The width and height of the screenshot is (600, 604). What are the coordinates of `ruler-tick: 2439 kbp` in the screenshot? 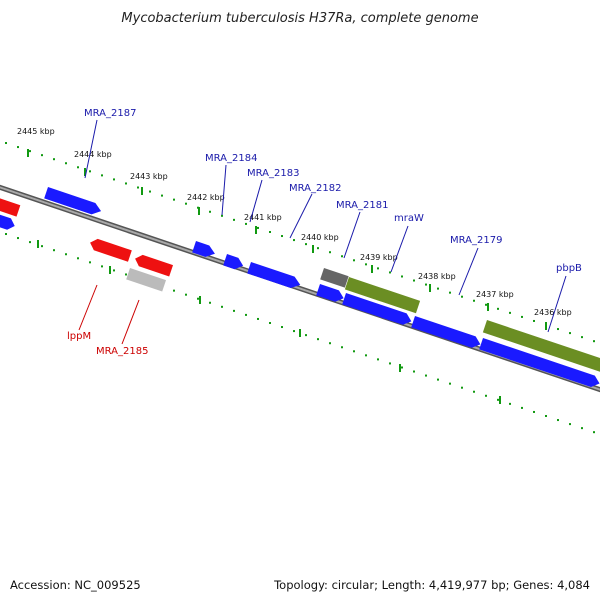 It's located at (379, 263).